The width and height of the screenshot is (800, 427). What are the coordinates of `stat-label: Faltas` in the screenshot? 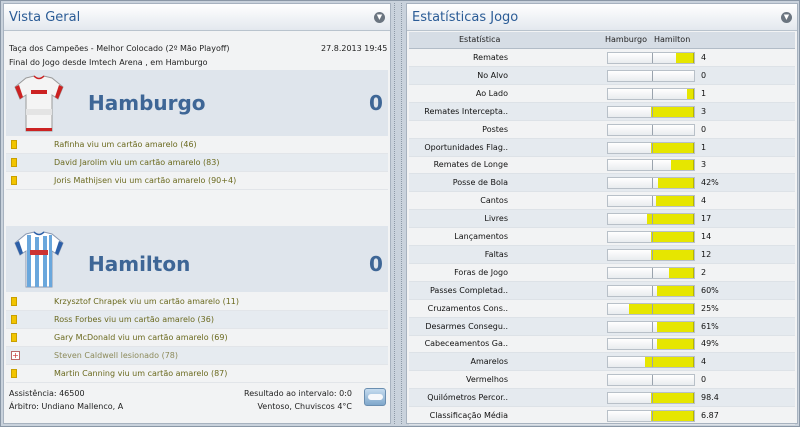 It's located at (496, 254).